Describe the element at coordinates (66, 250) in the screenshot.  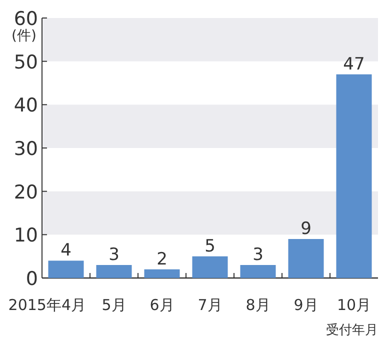
I see `data-label: 4` at that location.